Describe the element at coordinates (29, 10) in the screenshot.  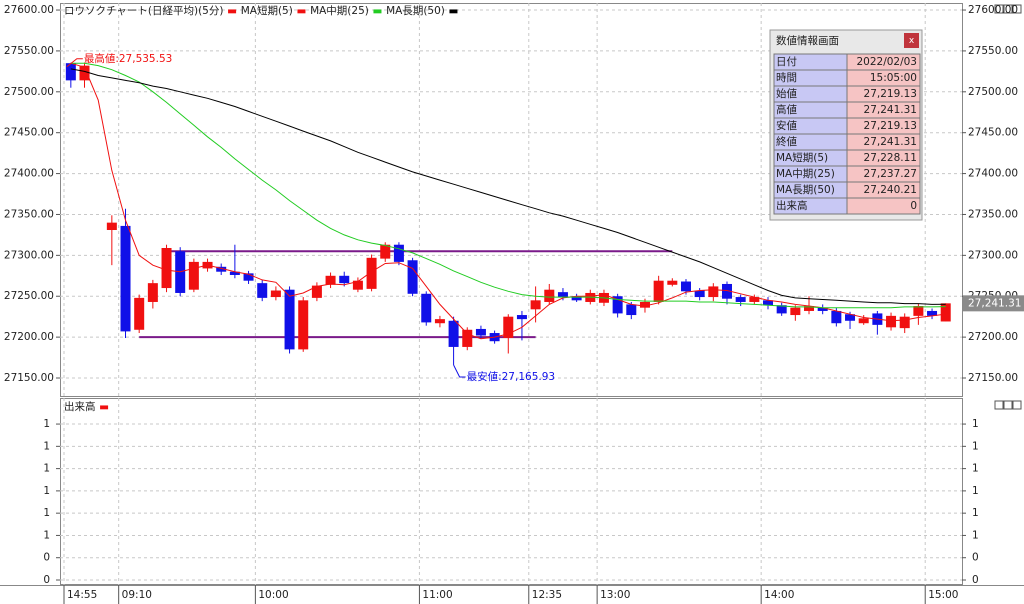
I see `y-tick-label: 27600.00` at that location.